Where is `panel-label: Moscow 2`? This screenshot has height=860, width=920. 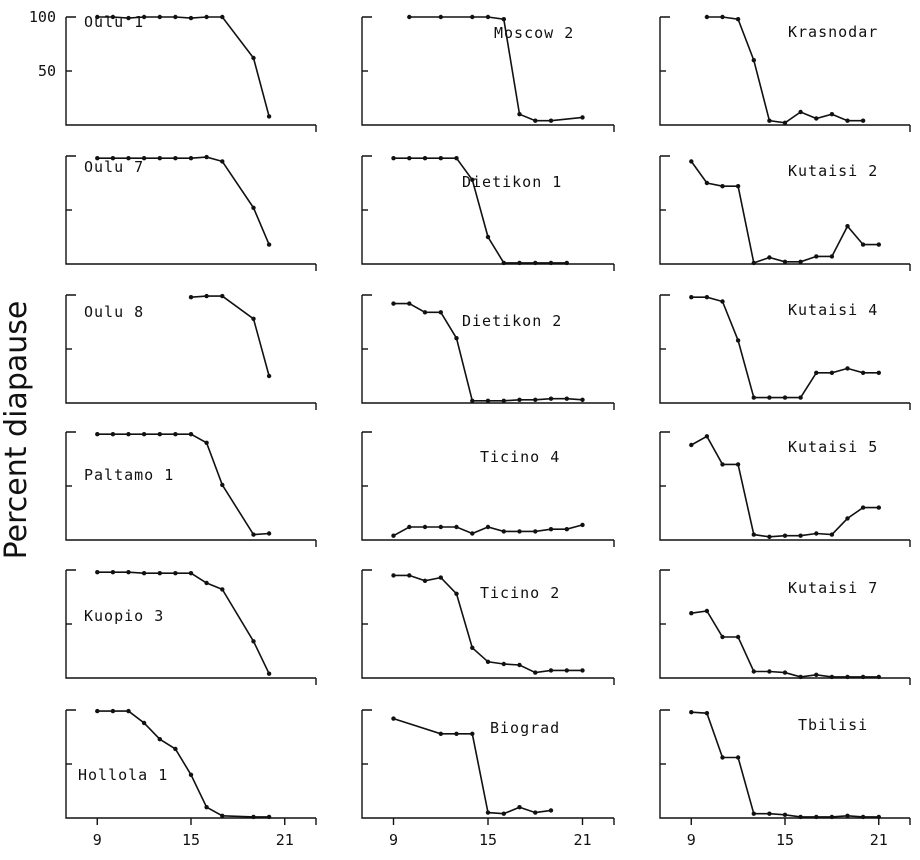 panel-label: Moscow 2 is located at coordinates (534, 33).